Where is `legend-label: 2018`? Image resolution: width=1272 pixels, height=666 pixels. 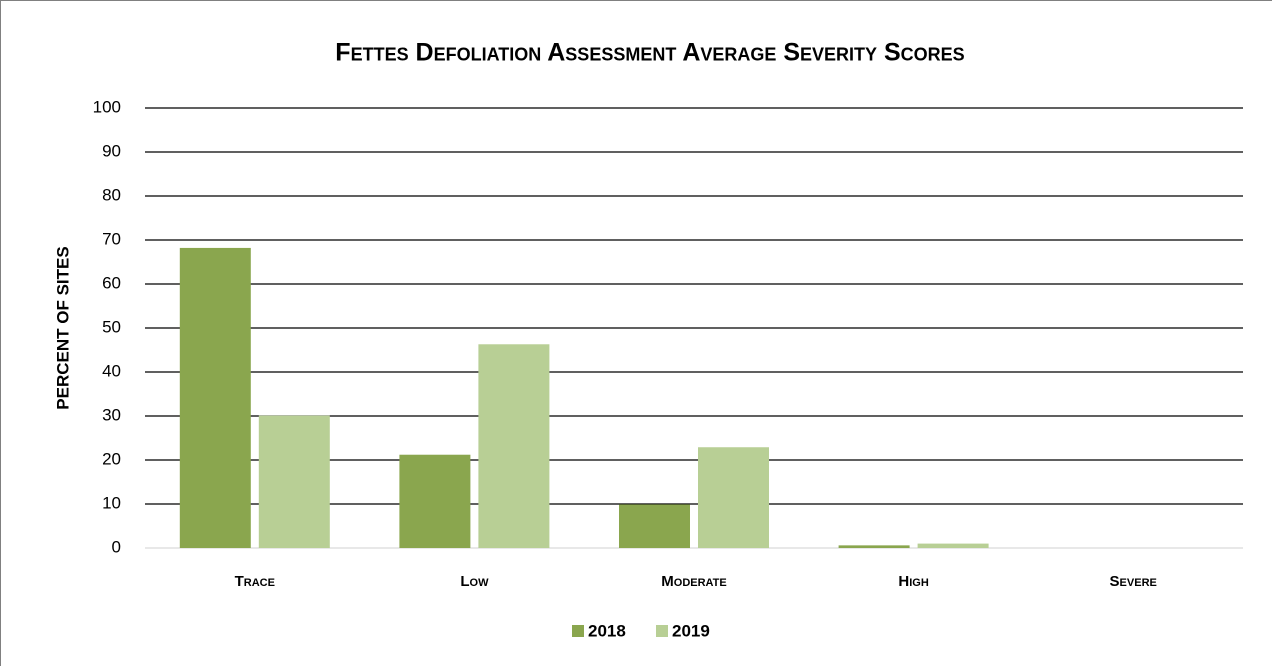 legend-label: 2018 is located at coordinates (607, 630).